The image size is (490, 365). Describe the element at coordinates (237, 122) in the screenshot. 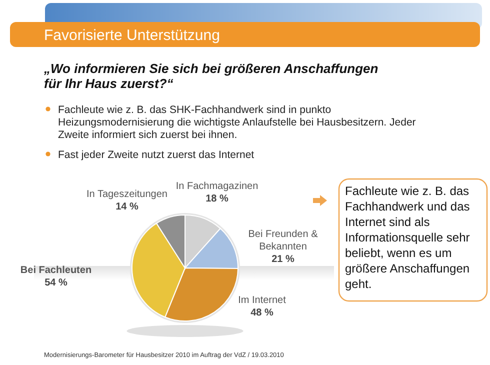

I see `text: Fachleute wie z. B. das SHK-Fachhandwerk sind in punkto Heizungsmodernisierung die wichtigste Anlaufstelle bei Hausbesitzern. Jeder Zweite informiert sich zuerst bei ihnen.` at that location.